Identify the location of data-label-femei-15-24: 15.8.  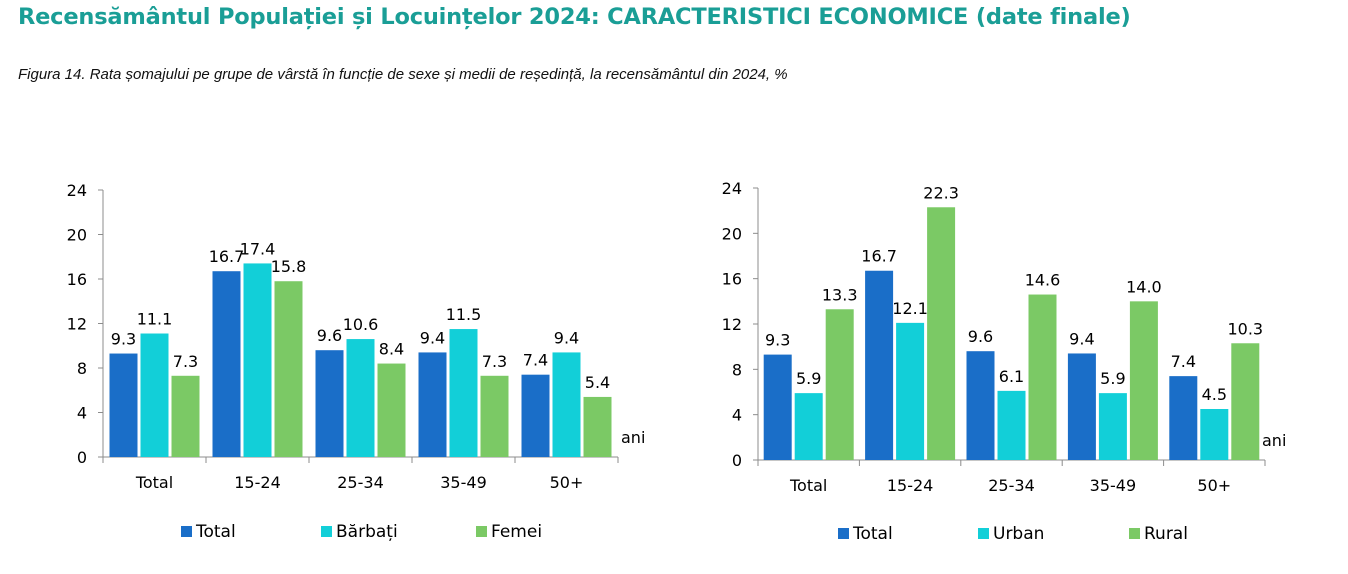
(289, 266).